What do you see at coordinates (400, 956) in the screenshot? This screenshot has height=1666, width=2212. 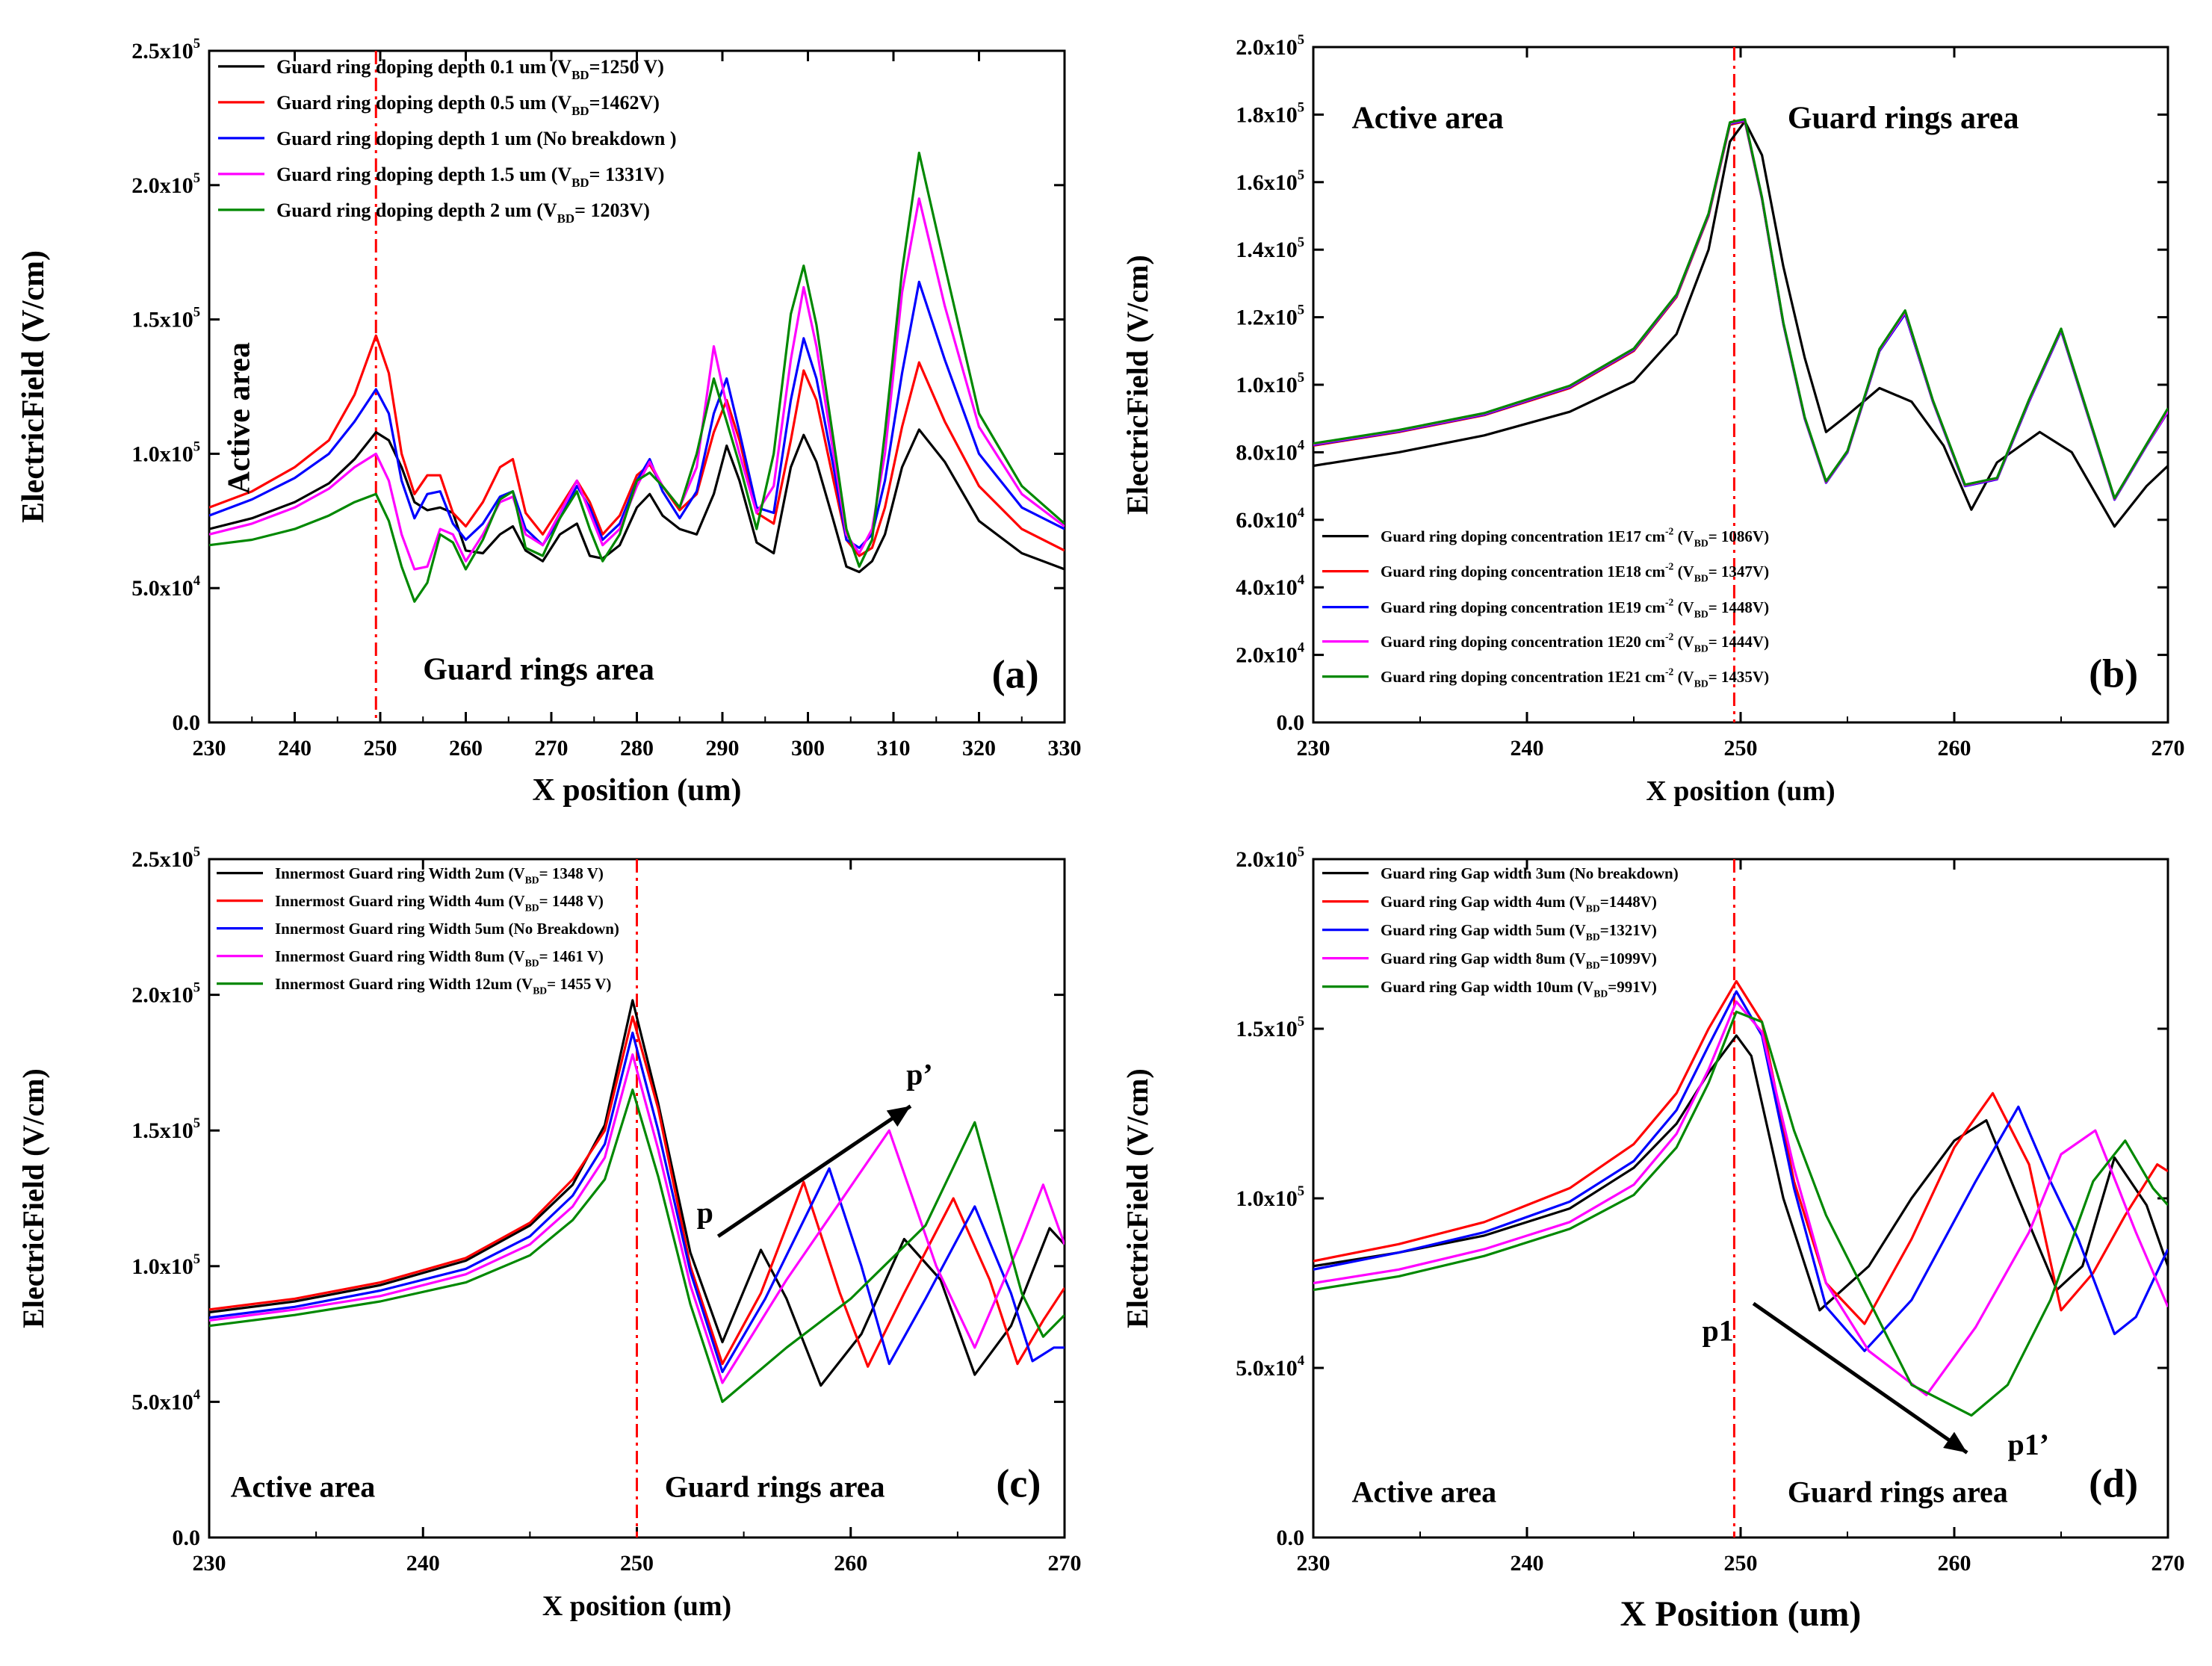 I see `legend-text: Innermost Guard ring Width 8um (V` at bounding box center [400, 956].